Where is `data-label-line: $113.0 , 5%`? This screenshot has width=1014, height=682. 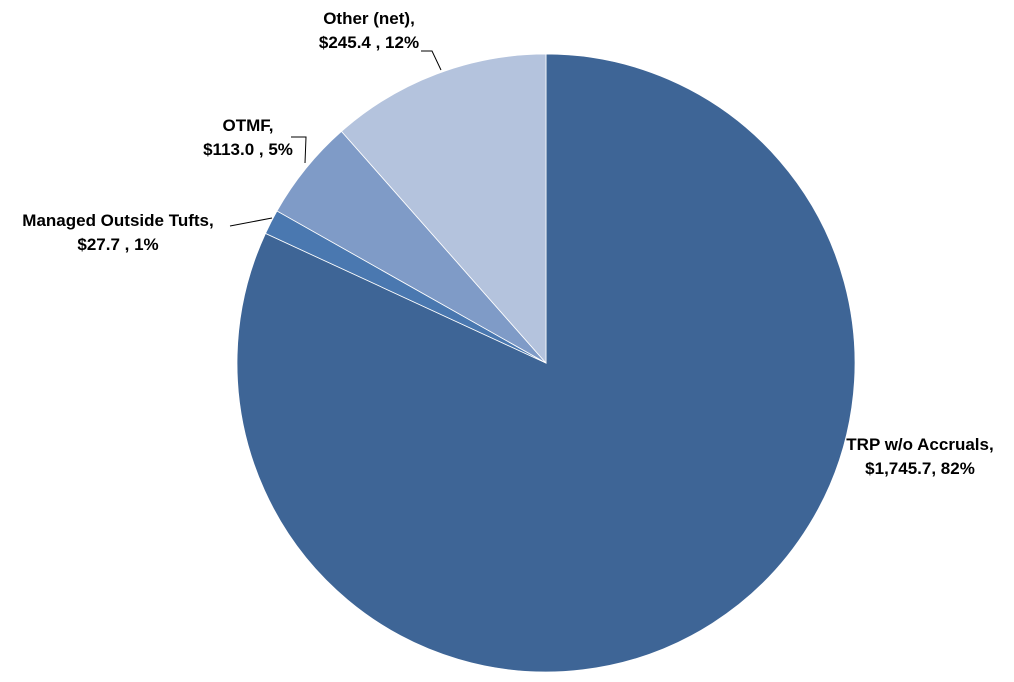 data-label-line: $113.0 , 5% is located at coordinates (248, 149).